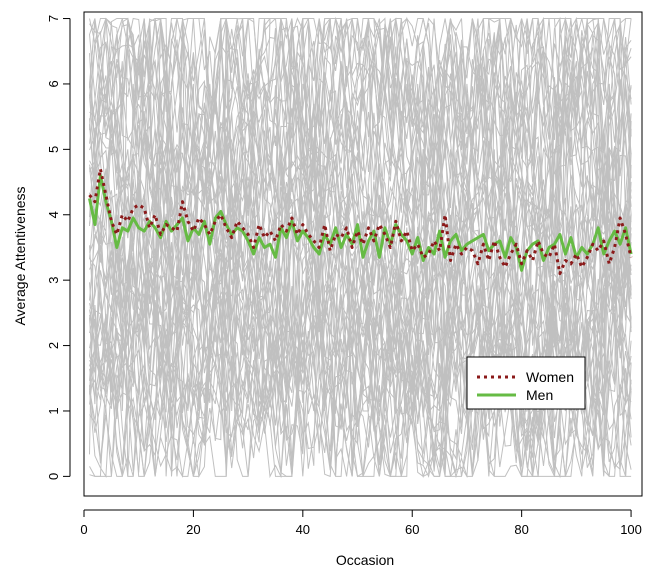 The width and height of the screenshot is (647, 573). I want to click on y-axis: 0 1 2 3 4 5 6 7, so click(58, 247).